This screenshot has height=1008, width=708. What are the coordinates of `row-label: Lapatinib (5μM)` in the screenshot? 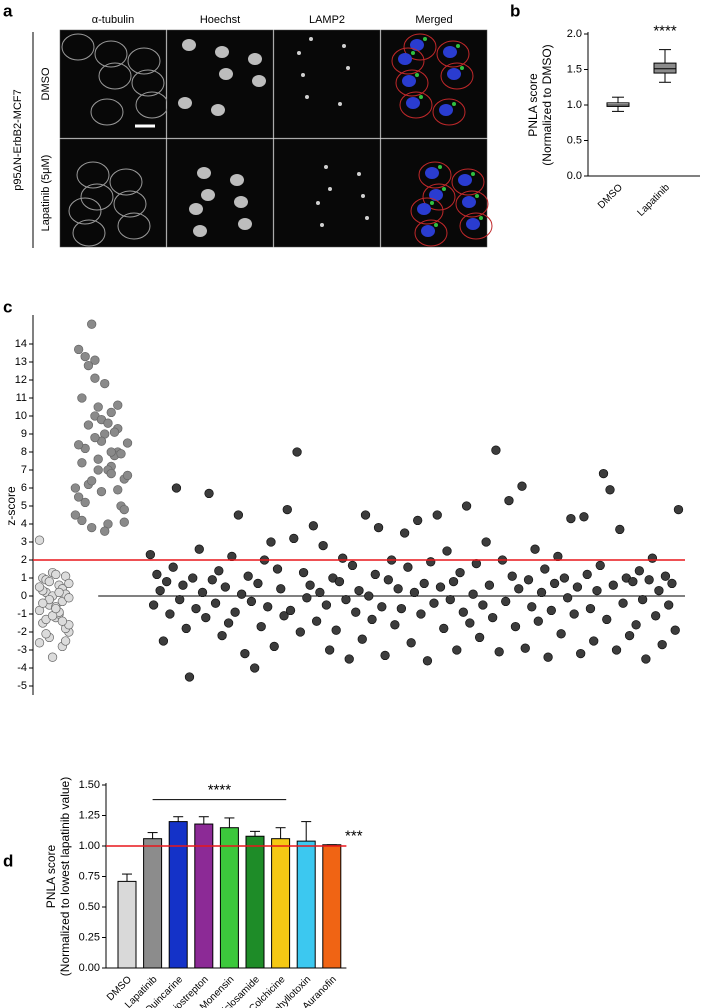 It's located at (46, 193).